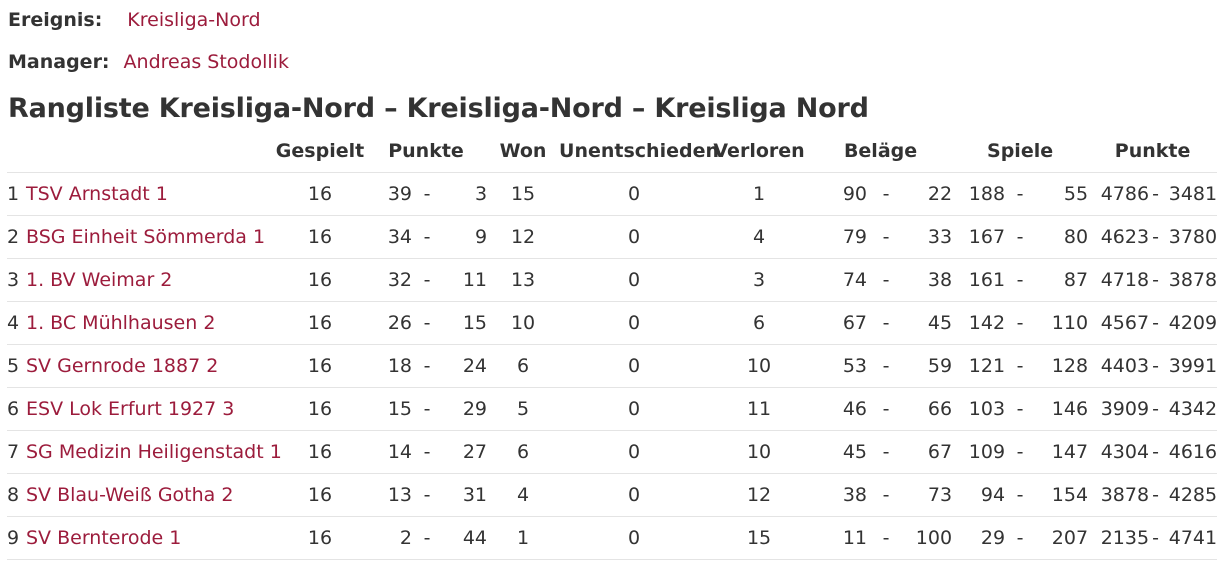 This screenshot has width=1229, height=566. I want to click on team-link: SV Bernterode 1, so click(104, 538).